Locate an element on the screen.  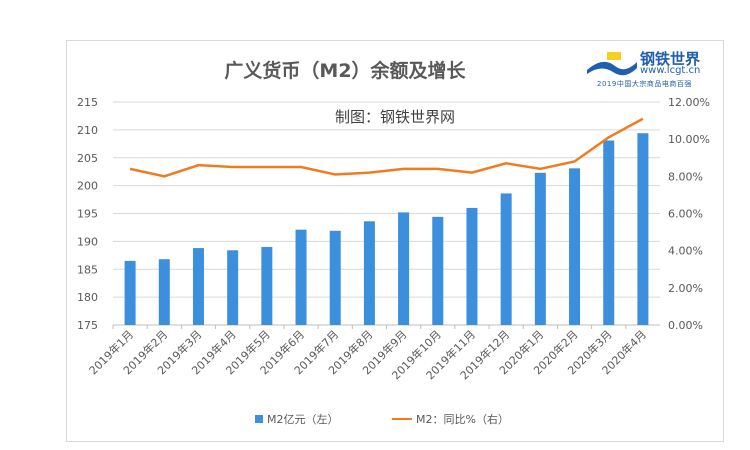
growth-line is located at coordinates (386, 147).